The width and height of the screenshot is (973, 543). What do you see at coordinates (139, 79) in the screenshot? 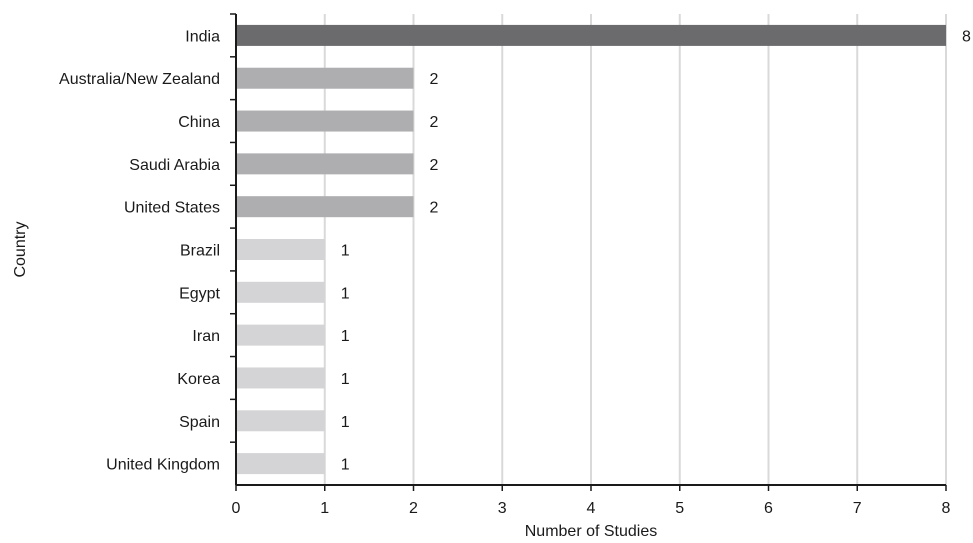
I see `category-label-australia-new-zealand: Australia/New Zealand` at bounding box center [139, 79].